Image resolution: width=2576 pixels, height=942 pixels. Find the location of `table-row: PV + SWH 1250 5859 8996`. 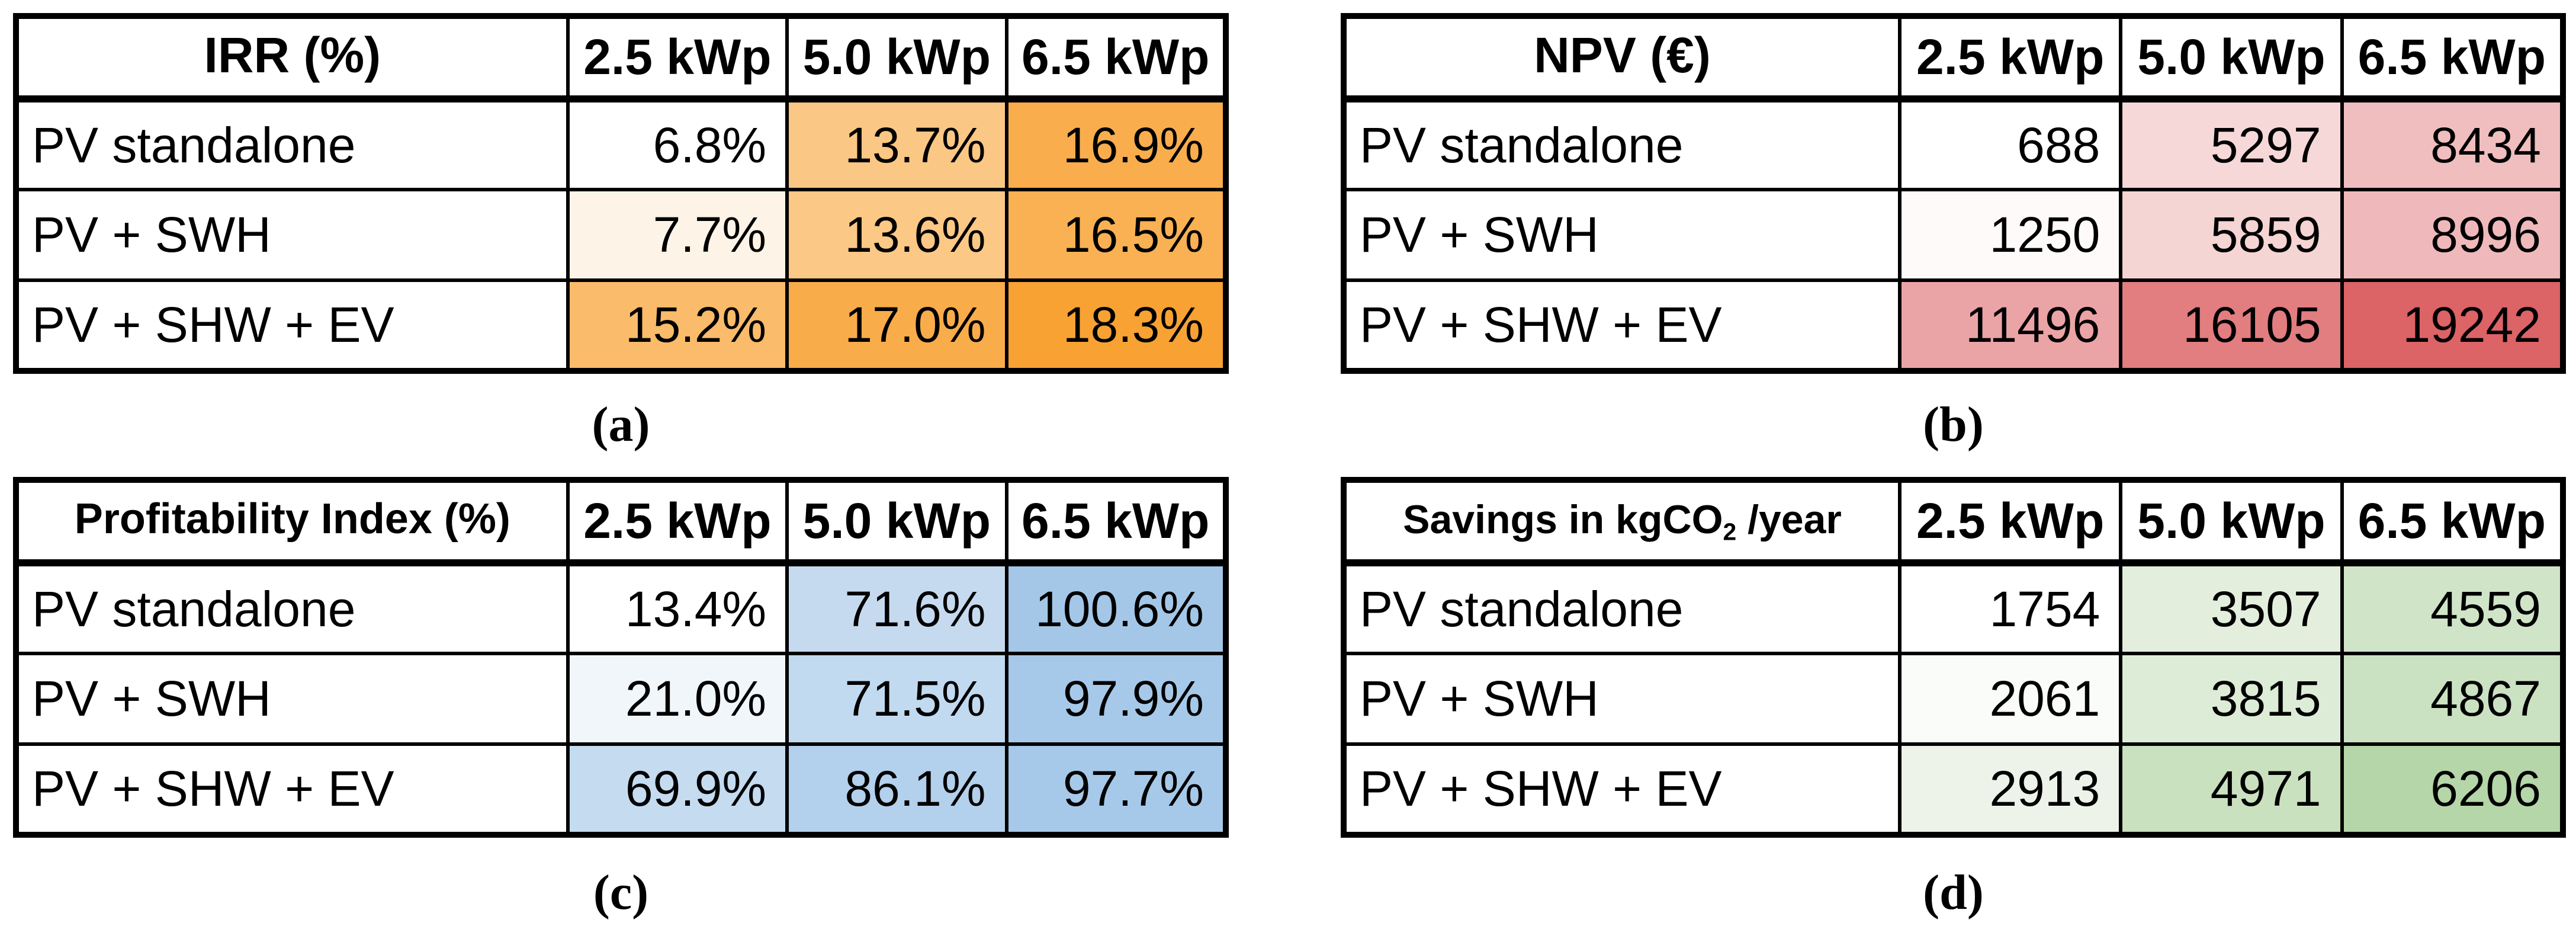

table-row: PV + SWH 1250 5859 8996 is located at coordinates (1953, 235).